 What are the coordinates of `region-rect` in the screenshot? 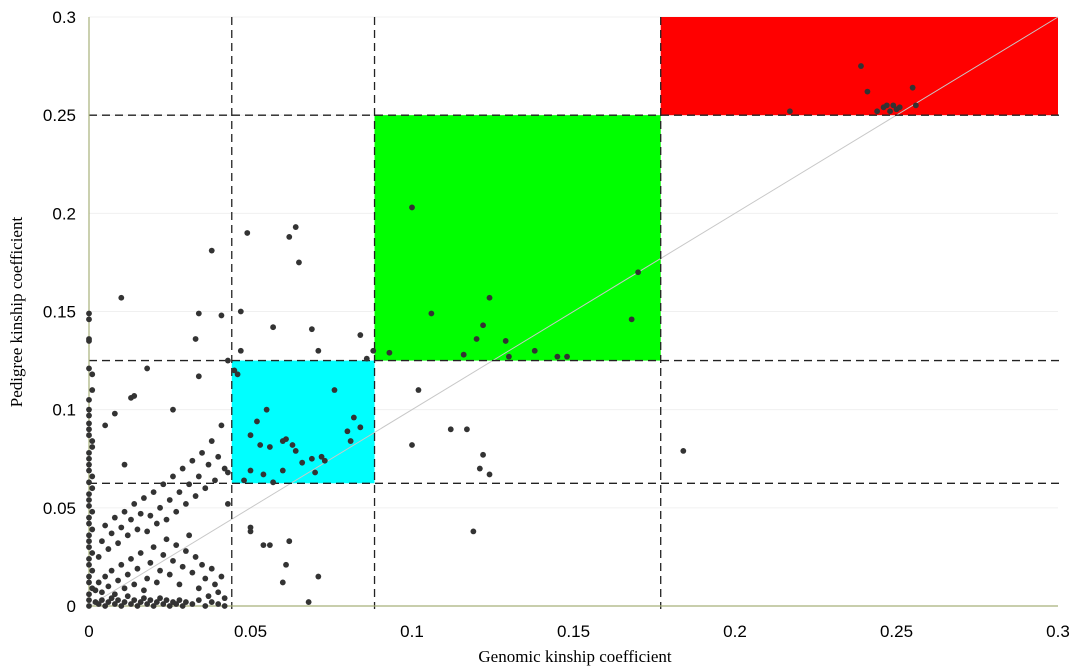 It's located at (517, 238).